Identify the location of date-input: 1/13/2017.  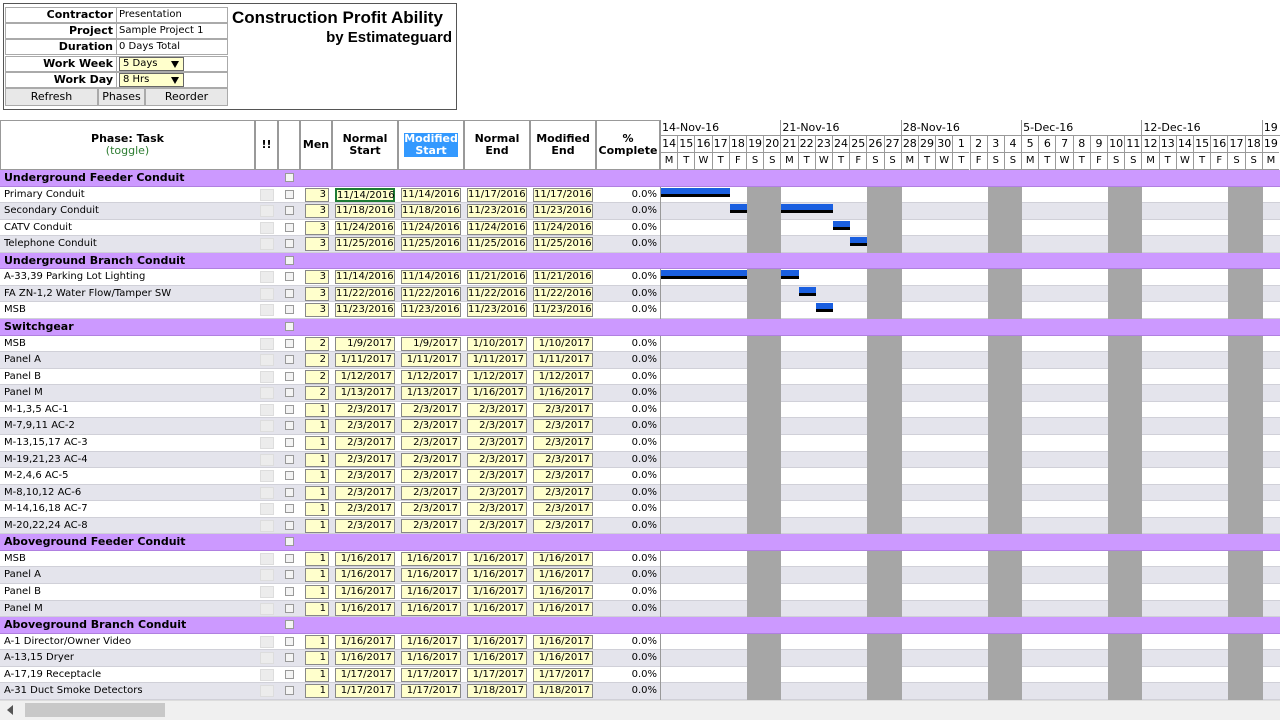
(431, 393).